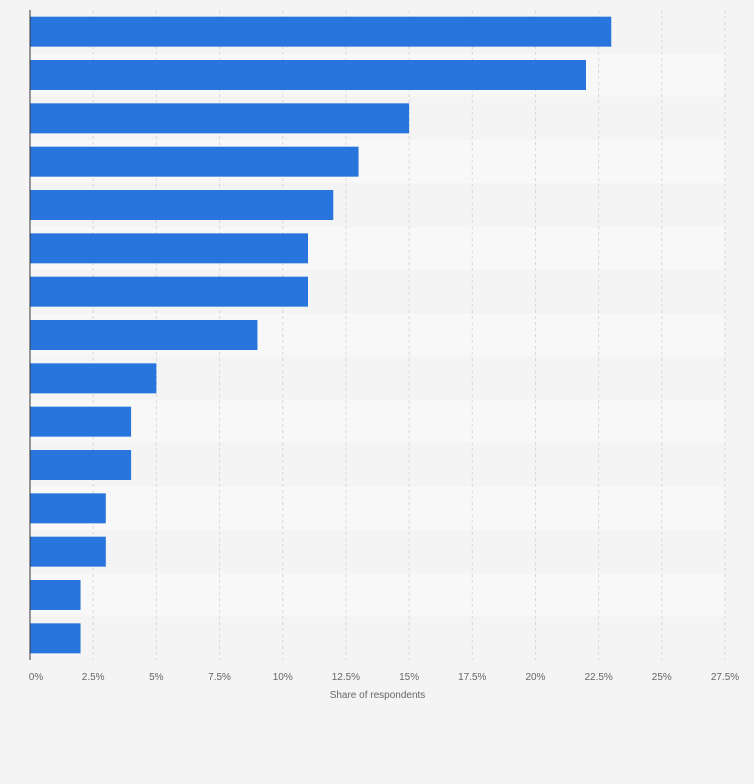 Image resolution: width=754 pixels, height=784 pixels. What do you see at coordinates (472, 677) in the screenshot?
I see `x-tick-label: 17.5%` at bounding box center [472, 677].